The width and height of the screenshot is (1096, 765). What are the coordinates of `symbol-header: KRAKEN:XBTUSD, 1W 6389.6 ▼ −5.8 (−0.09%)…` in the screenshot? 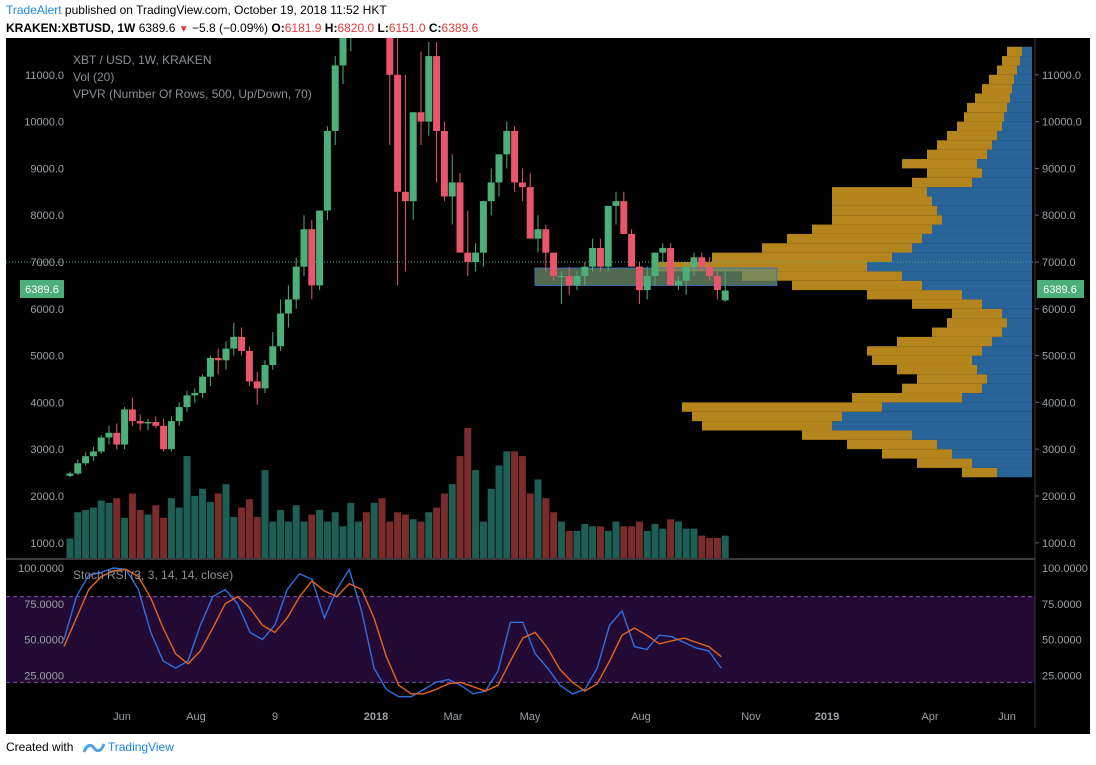 It's located at (242, 28).